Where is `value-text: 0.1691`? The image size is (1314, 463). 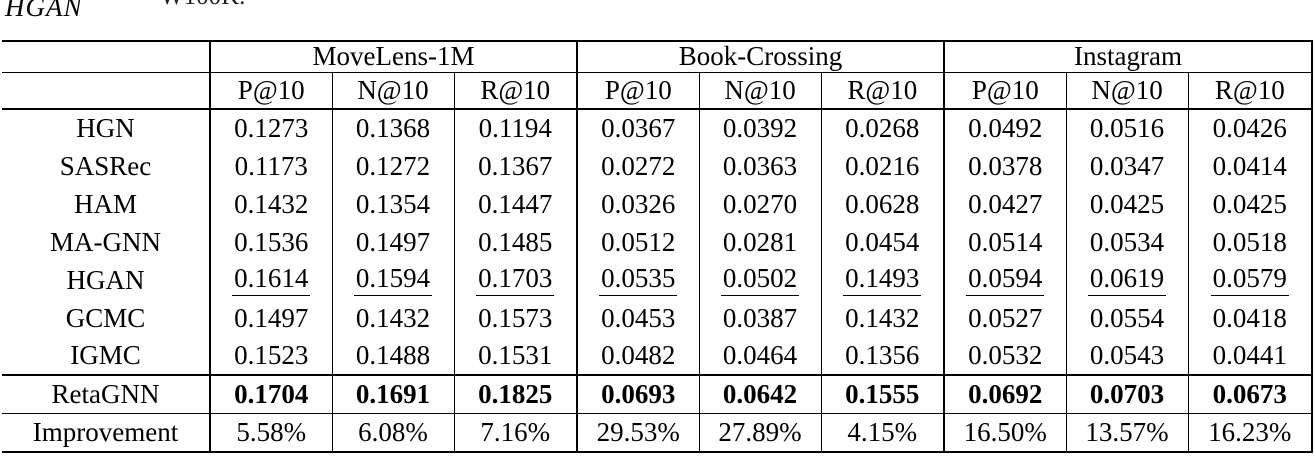
value-text: 0.1691 is located at coordinates (393, 393).